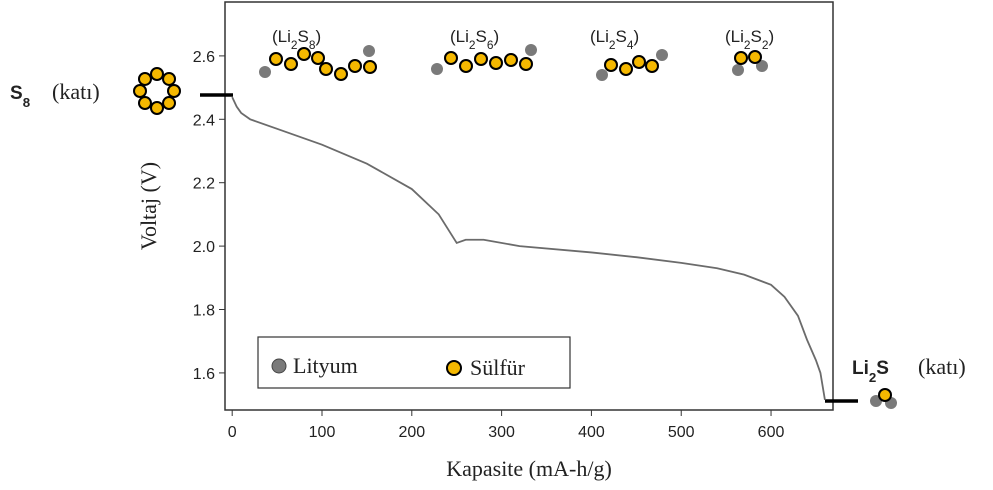 This screenshot has height=490, width=993. Describe the element at coordinates (411, 432) in the screenshot. I see `x-tick-label: 200` at that location.